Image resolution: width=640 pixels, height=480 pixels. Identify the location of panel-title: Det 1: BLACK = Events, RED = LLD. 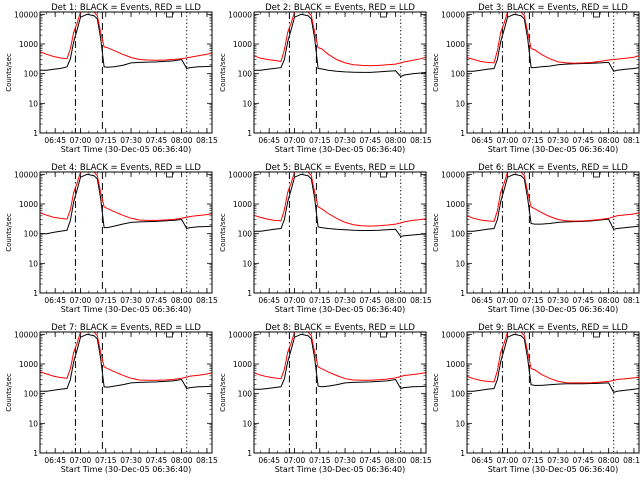
(126, 8).